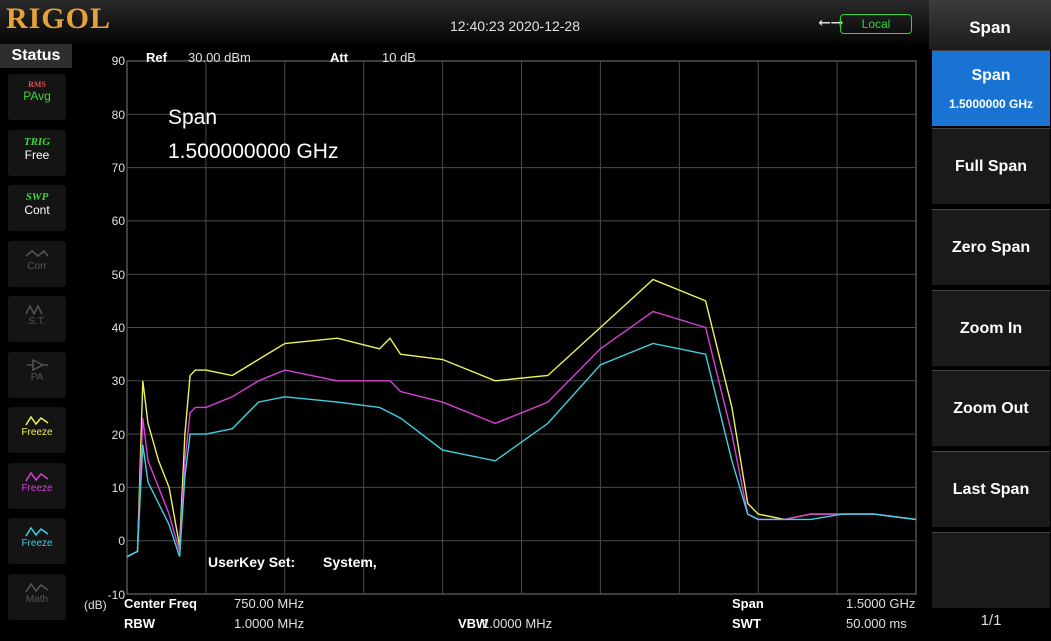 This screenshot has width=1051, height=641. What do you see at coordinates (118, 168) in the screenshot?
I see `y-tick: 70` at bounding box center [118, 168].